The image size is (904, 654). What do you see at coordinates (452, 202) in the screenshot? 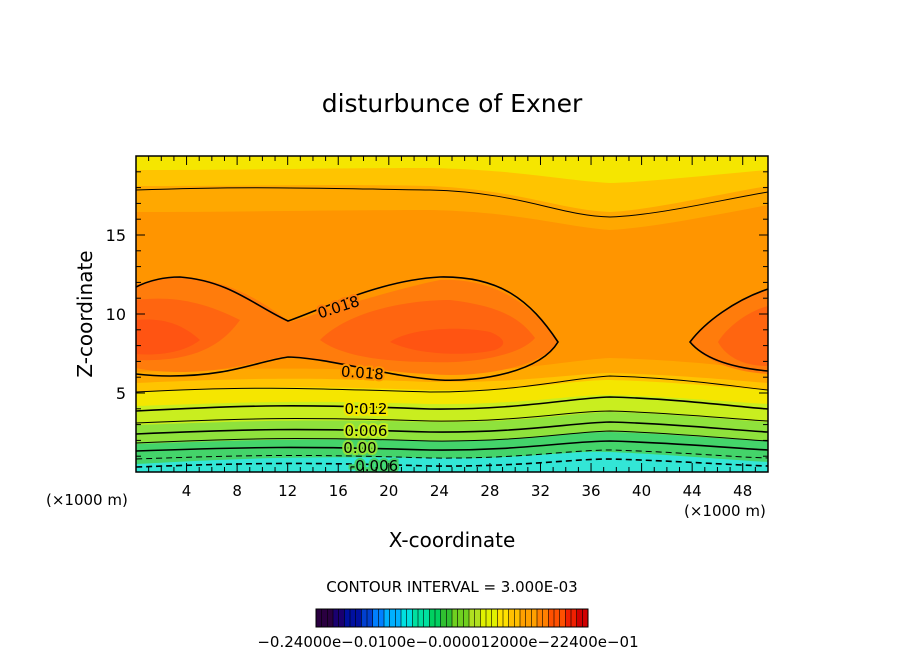
I see `contour-line-top` at bounding box center [452, 202].